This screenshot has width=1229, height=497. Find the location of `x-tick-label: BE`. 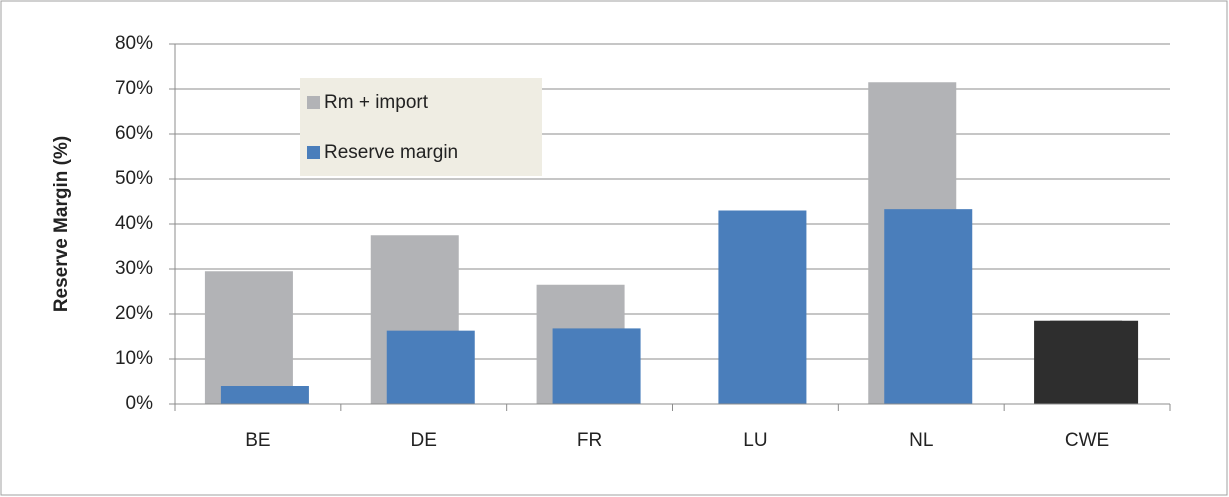

x-tick-label: BE is located at coordinates (257, 440).